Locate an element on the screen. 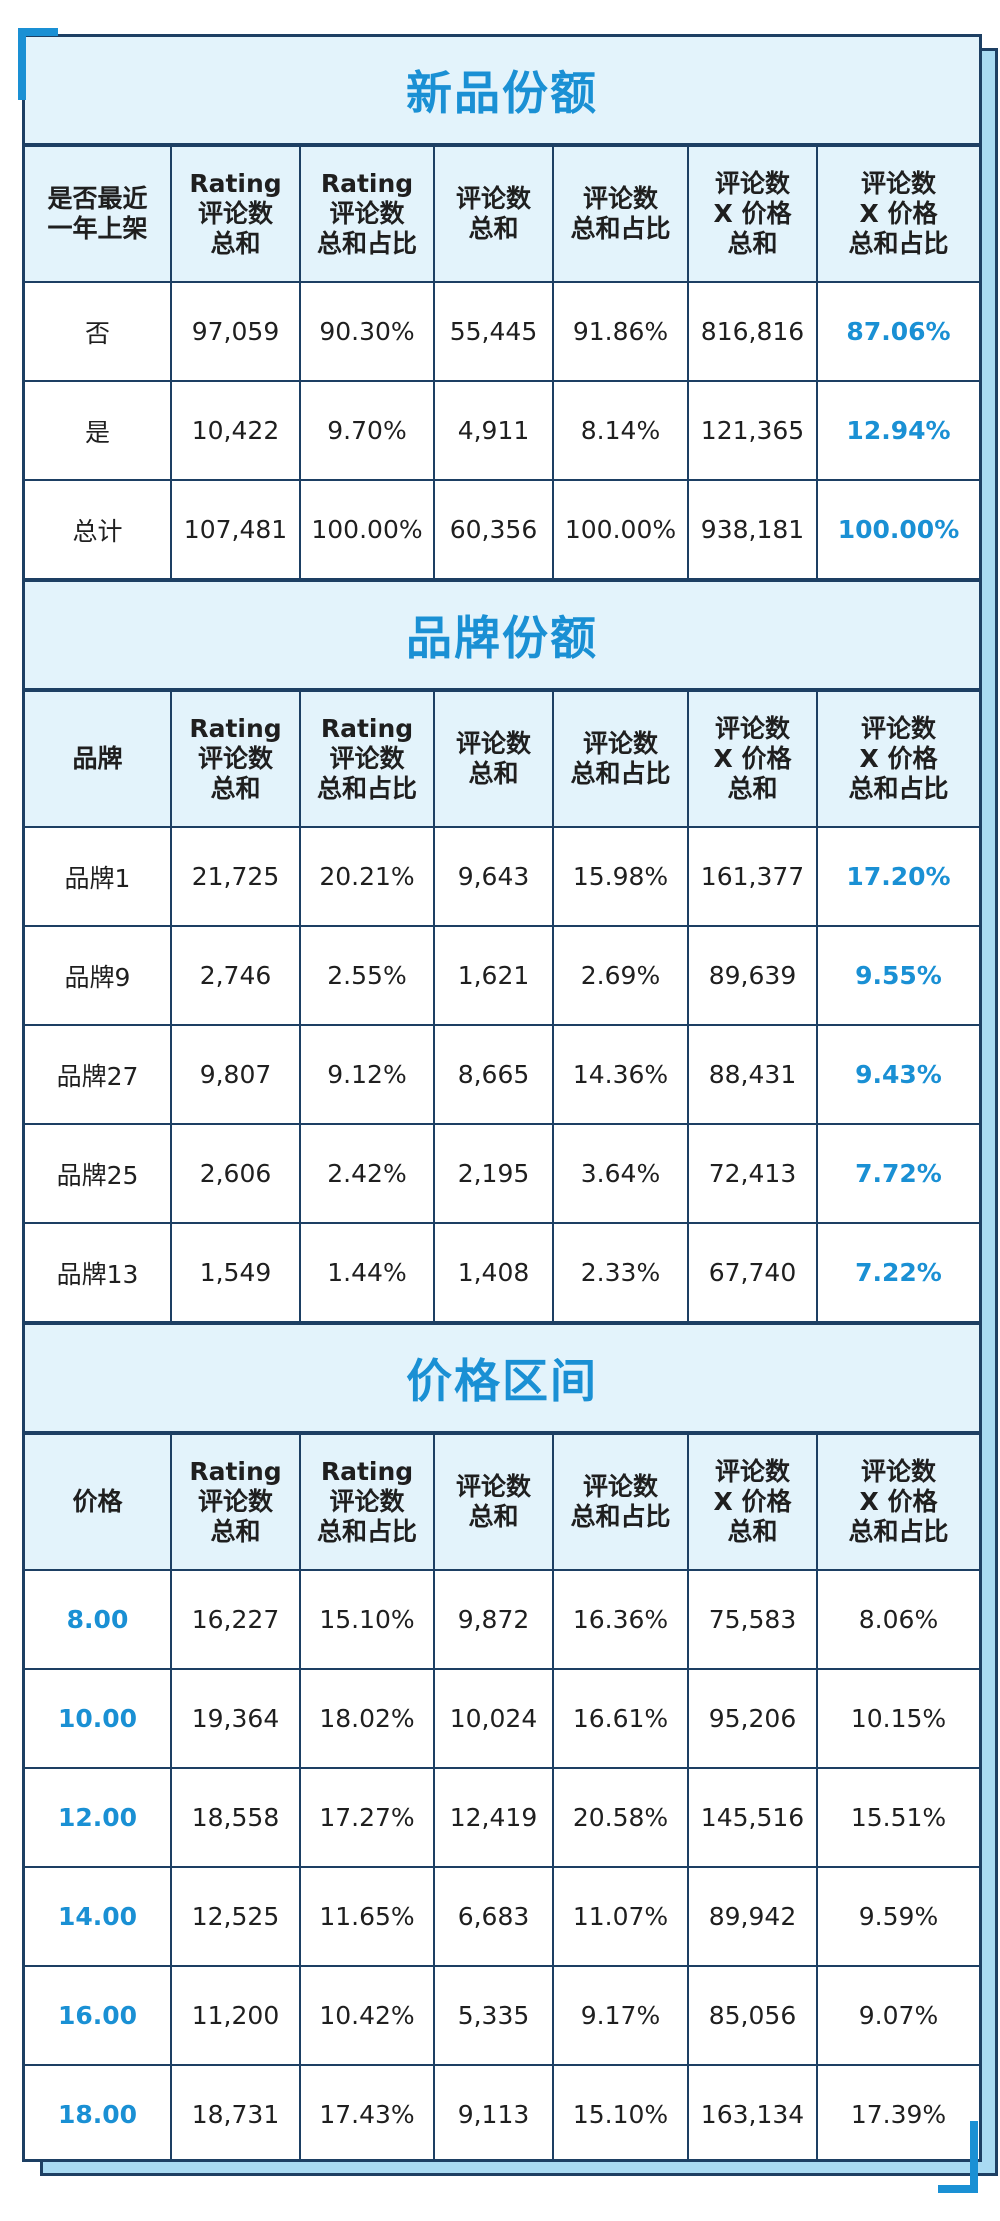  row-label: 14.00 is located at coordinates (98, 1916).